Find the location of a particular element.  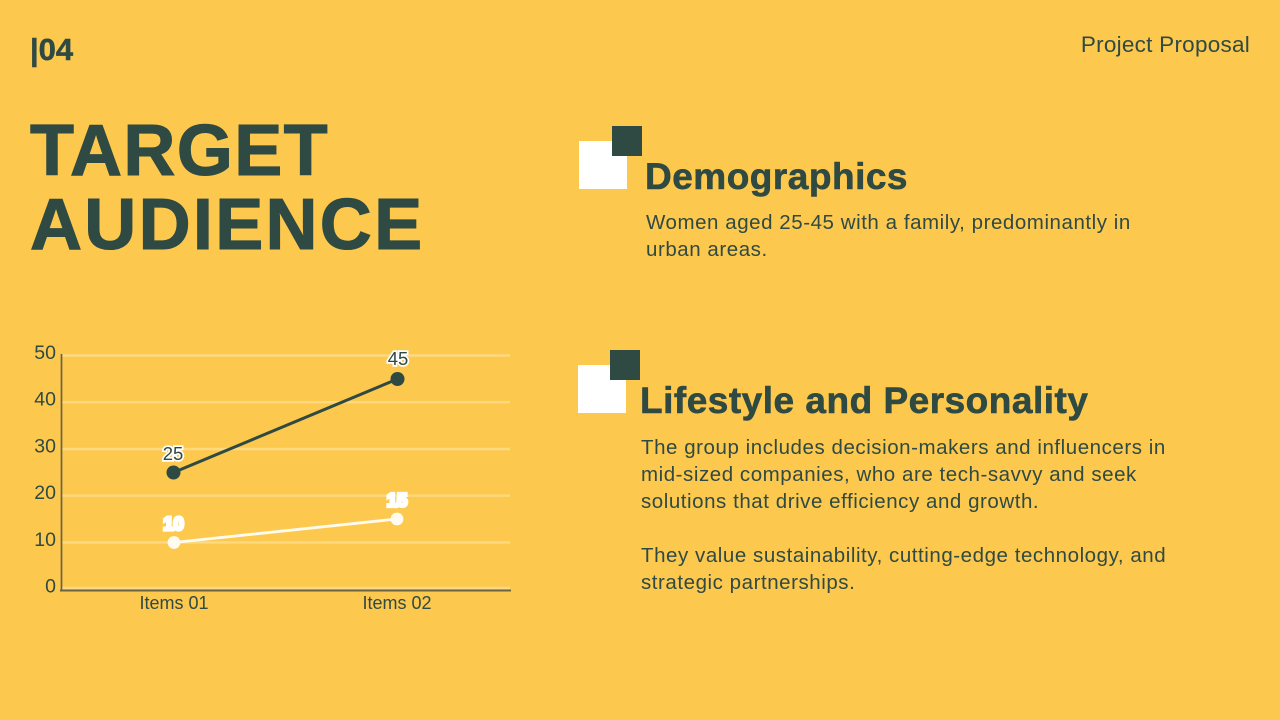

svg-text: 50 is located at coordinates (45, 353).